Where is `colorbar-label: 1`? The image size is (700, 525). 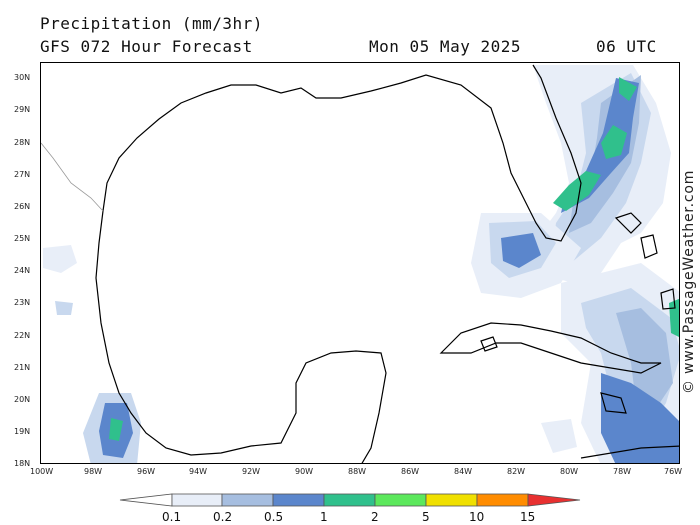
colorbar-label: 1 is located at coordinates (324, 517).